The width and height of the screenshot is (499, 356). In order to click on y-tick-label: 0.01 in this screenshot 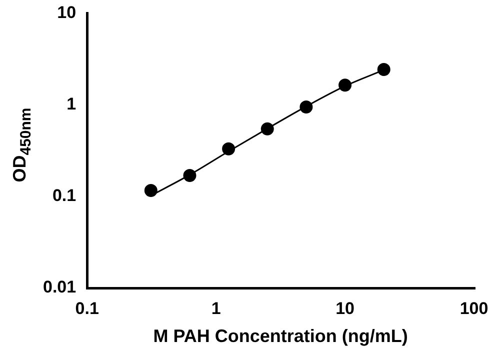, I will do `click(59, 287)`.